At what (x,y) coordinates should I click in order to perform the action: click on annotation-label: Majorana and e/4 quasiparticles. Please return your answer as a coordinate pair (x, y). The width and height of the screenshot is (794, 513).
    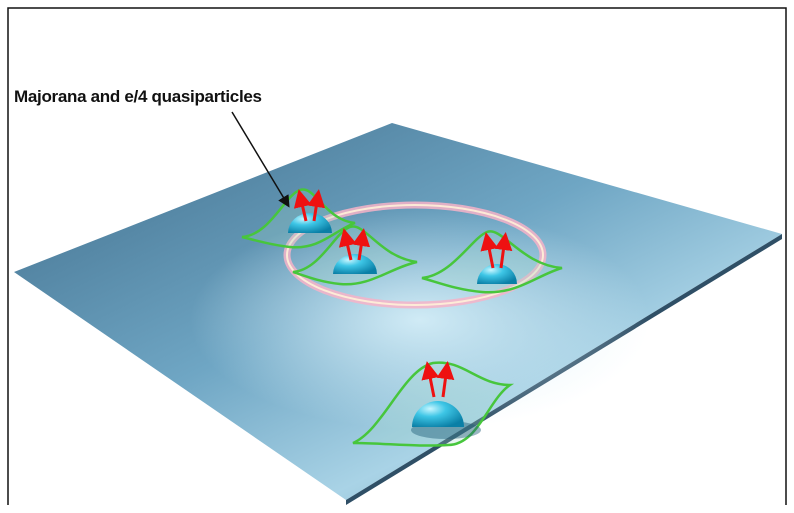
    Looking at the image, I should click on (138, 96).